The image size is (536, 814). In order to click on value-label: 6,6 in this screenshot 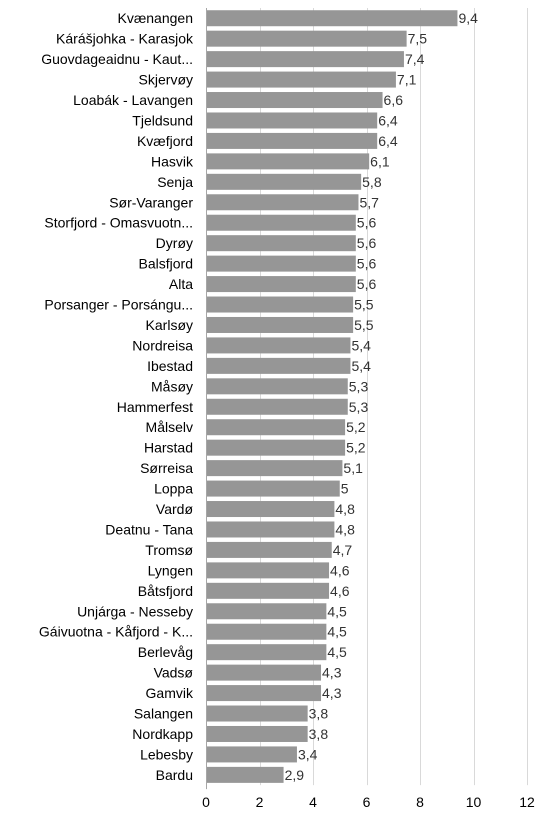, I will do `click(394, 100)`.